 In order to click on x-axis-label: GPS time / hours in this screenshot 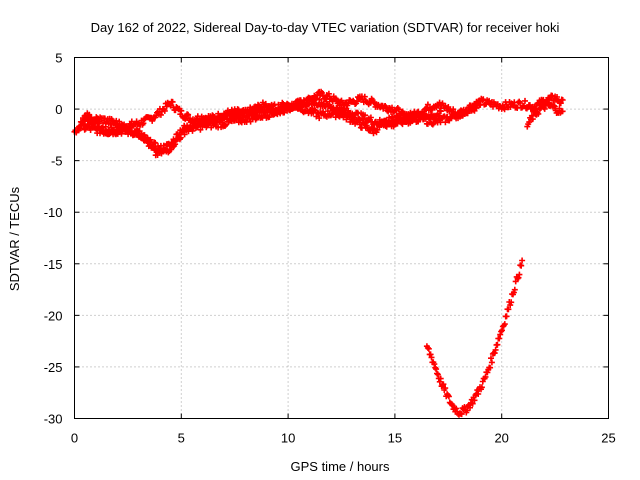, I will do `click(340, 466)`.